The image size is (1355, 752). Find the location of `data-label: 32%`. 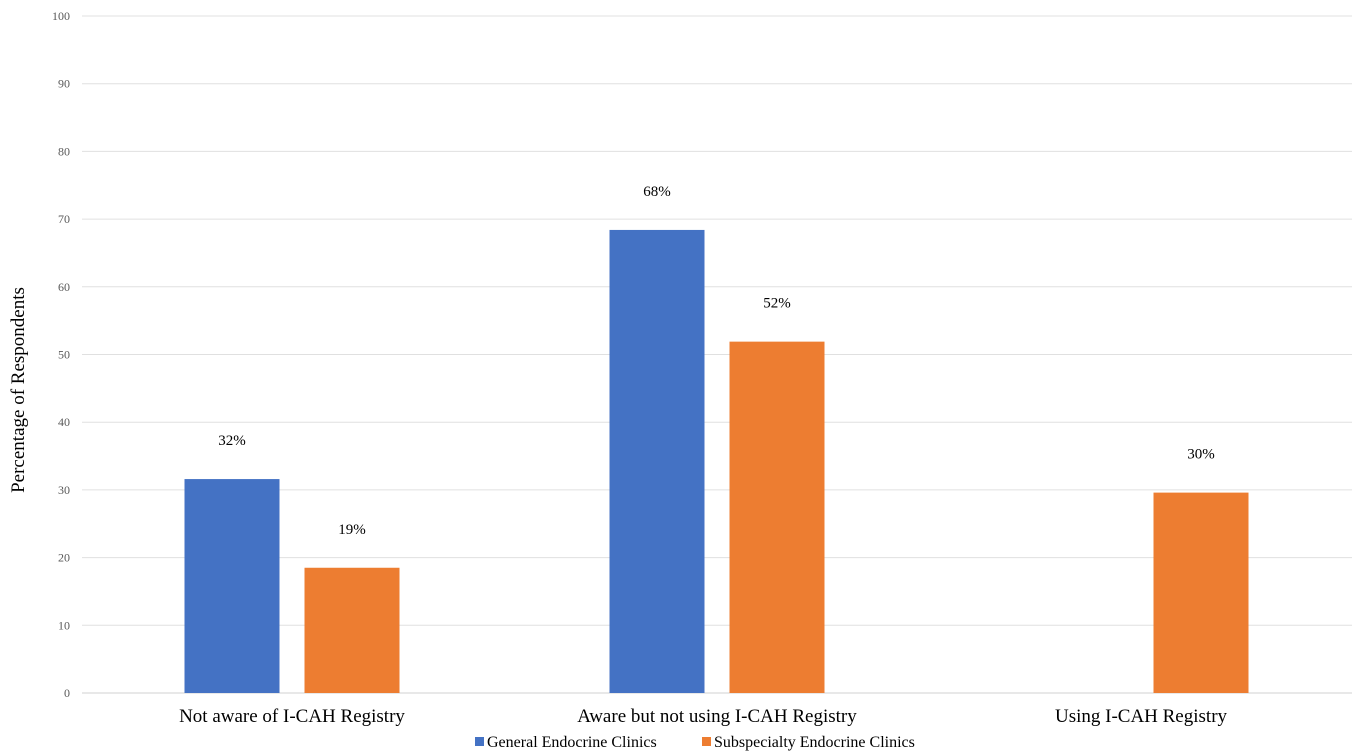

data-label: 32% is located at coordinates (232, 441).